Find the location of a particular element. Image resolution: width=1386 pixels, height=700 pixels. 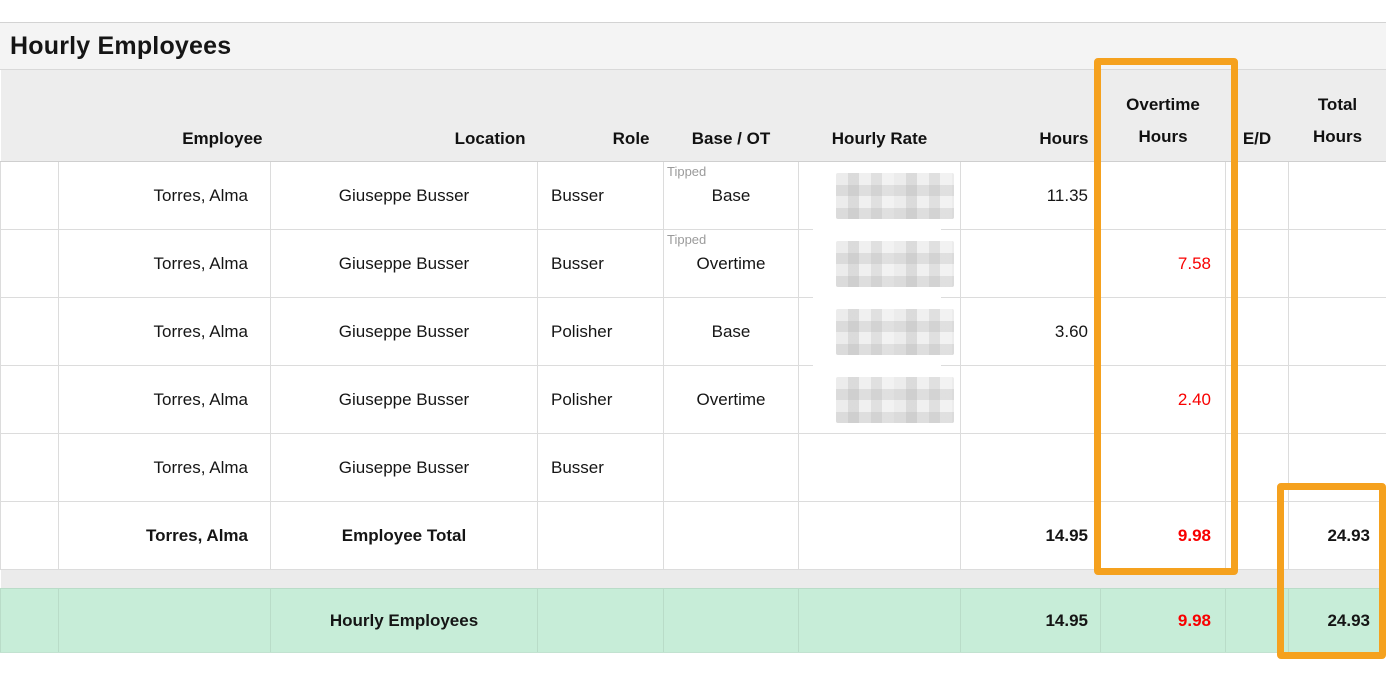

column-header-rowmark is located at coordinates (29, 116).